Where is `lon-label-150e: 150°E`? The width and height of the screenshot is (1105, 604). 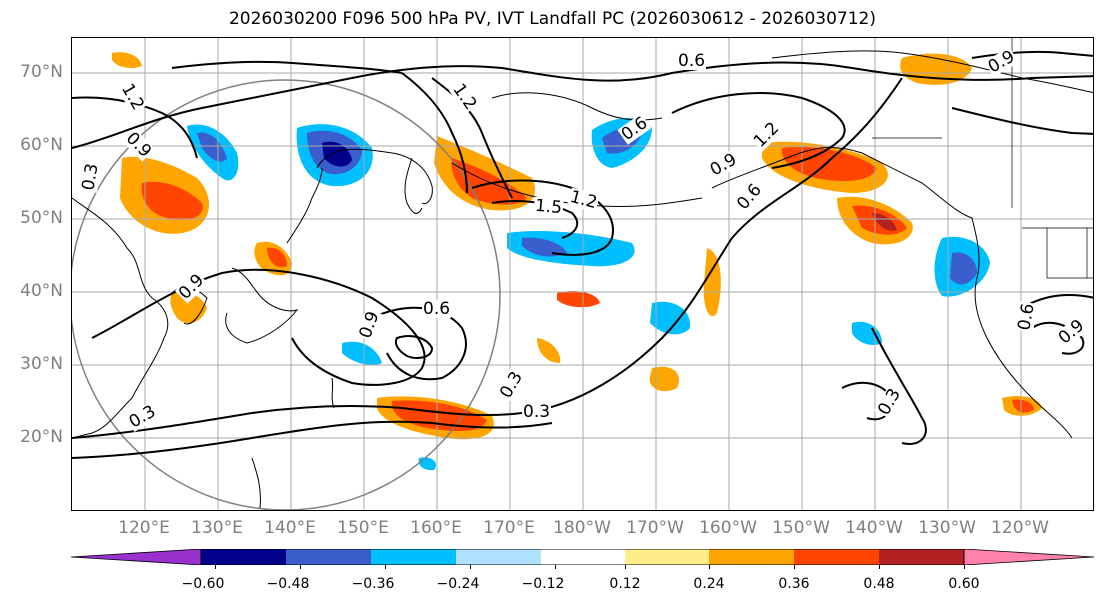 lon-label-150e: 150°E is located at coordinates (363, 528).